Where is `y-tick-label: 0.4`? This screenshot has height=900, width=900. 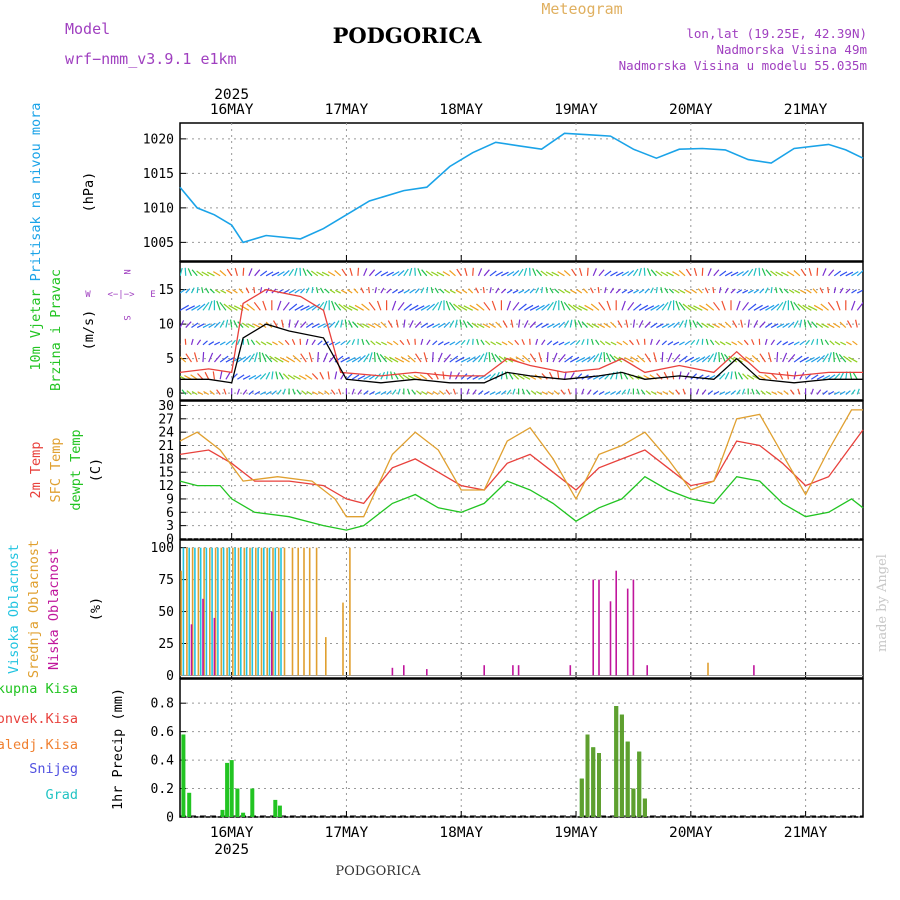 y-tick-label: 0.4 is located at coordinates (163, 761).